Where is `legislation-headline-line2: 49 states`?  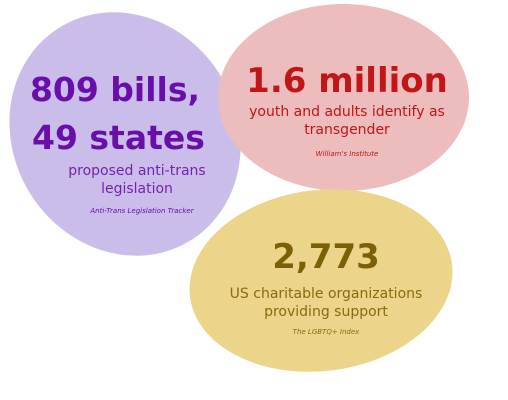
legislation-headline-line2: 49 states is located at coordinates (118, 137).